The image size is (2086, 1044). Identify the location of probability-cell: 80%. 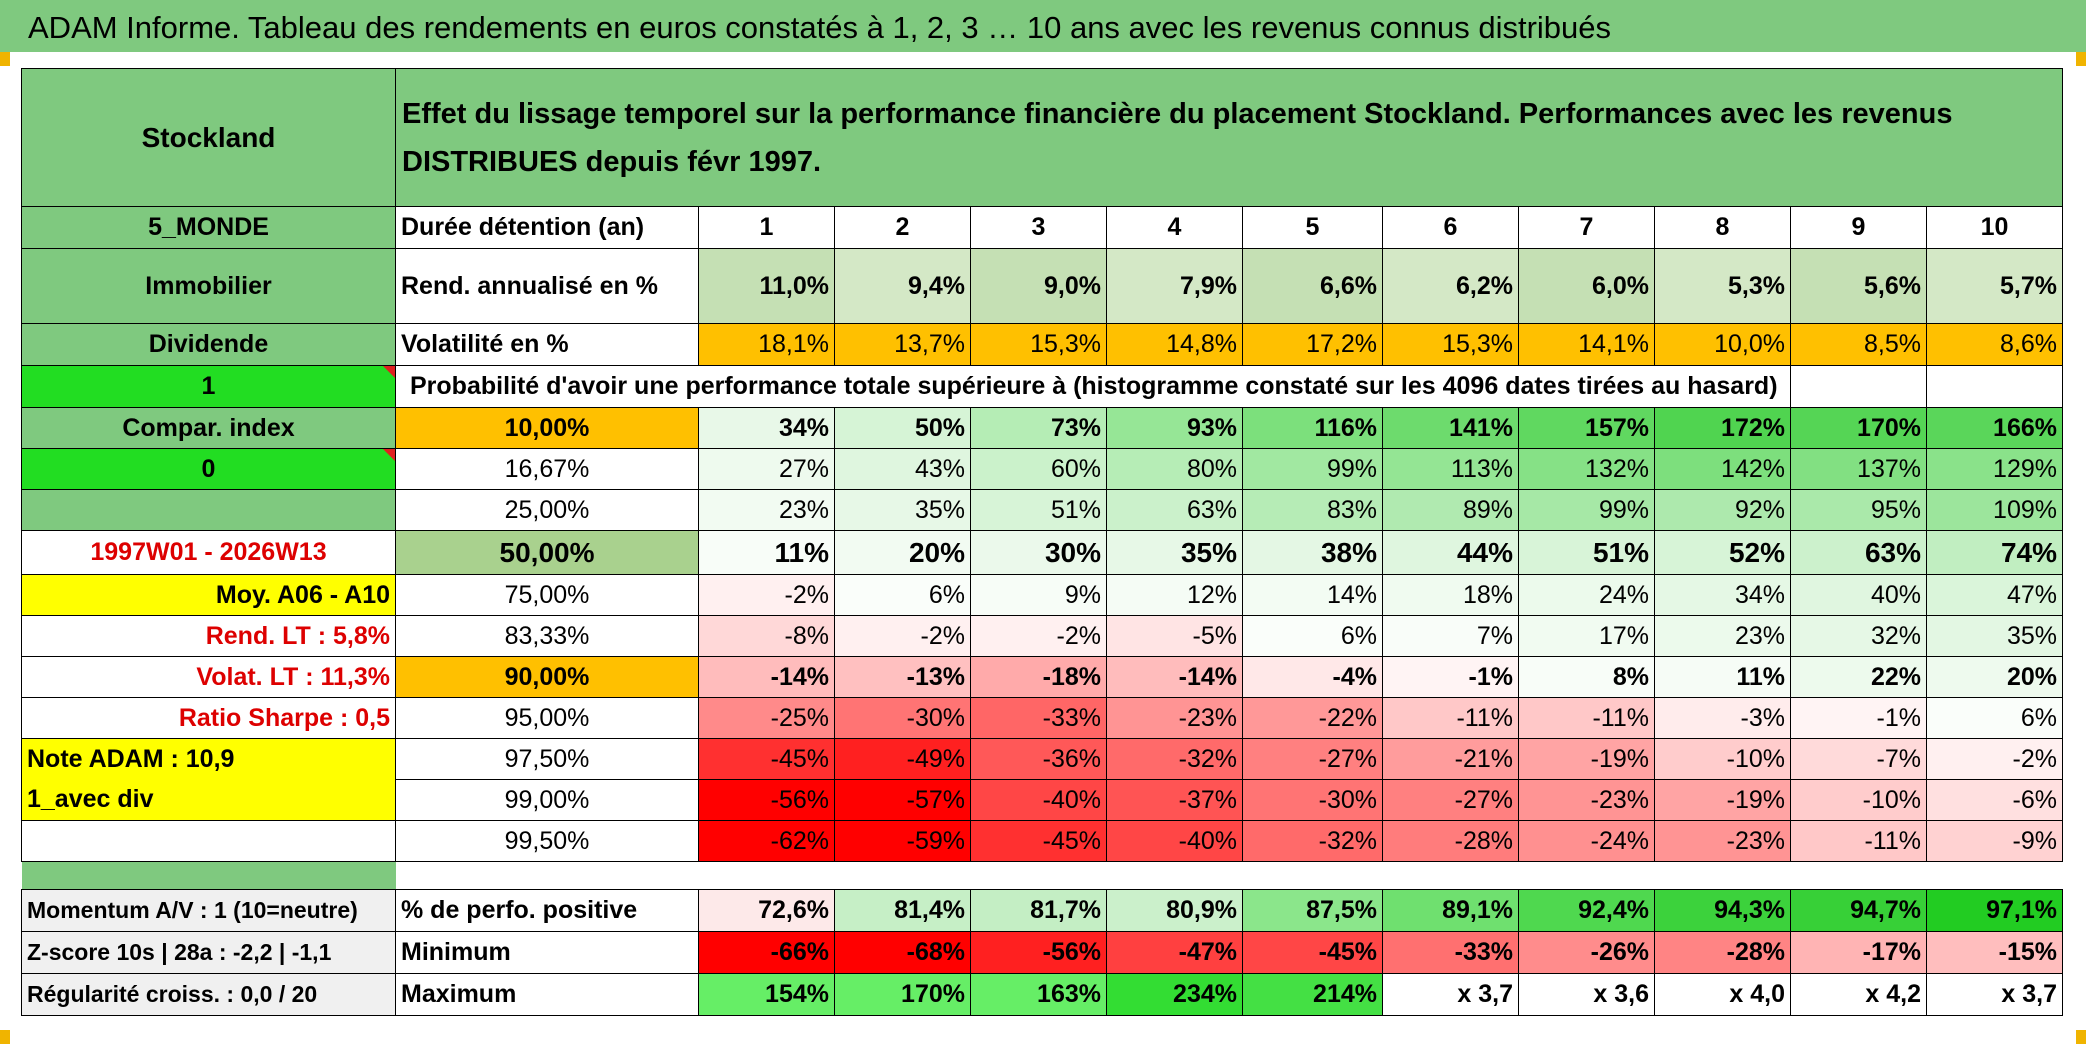
(1174, 469).